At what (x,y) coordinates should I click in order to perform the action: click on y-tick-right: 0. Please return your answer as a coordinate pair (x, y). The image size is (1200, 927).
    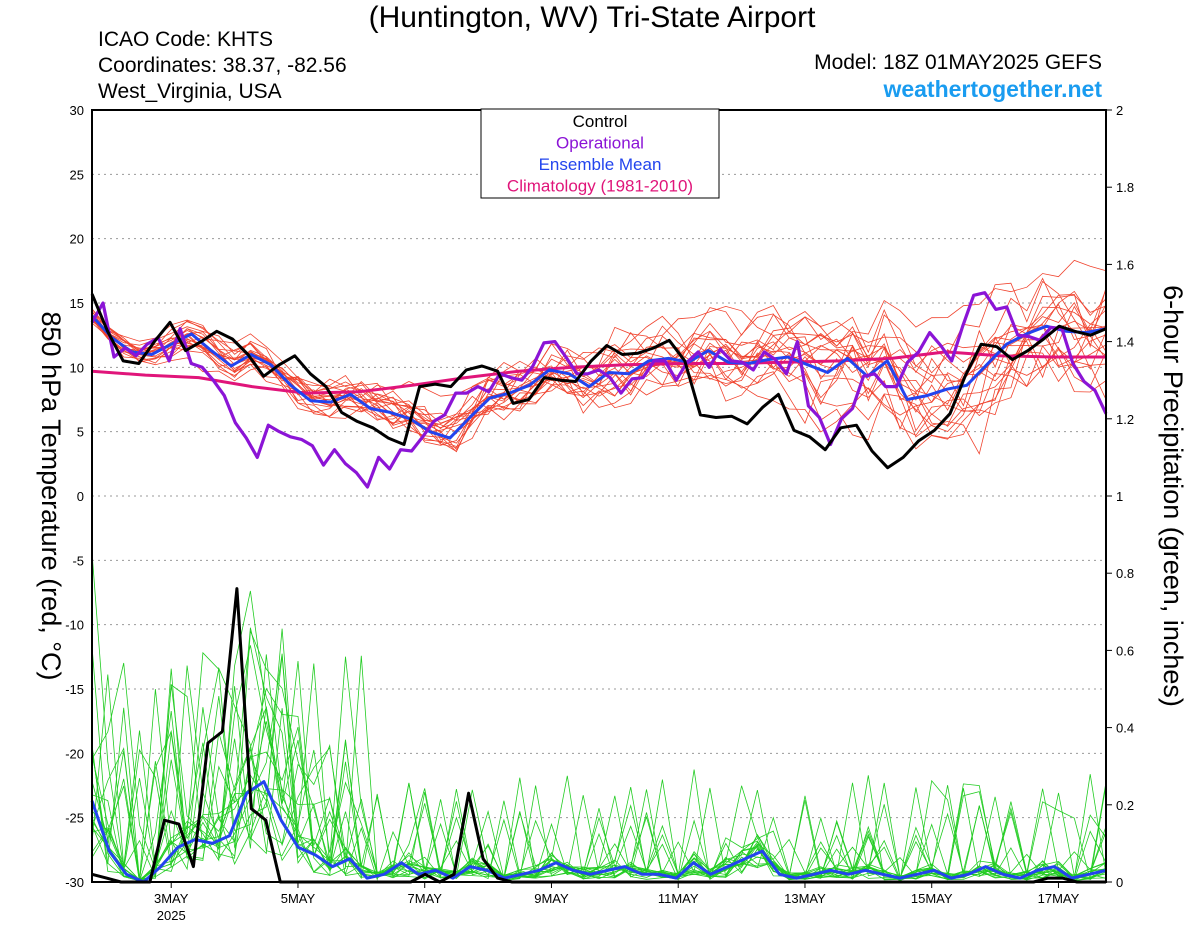
    Looking at the image, I should click on (1119, 882).